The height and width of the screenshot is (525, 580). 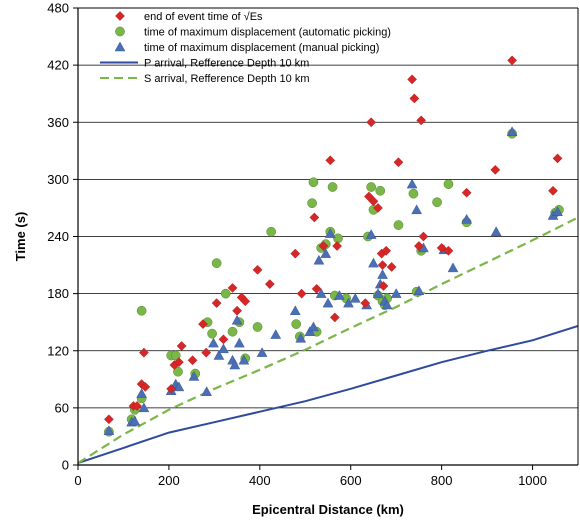 What do you see at coordinates (328, 509) in the screenshot?
I see `x-axis-title: Epicentral Distance (km)` at bounding box center [328, 509].